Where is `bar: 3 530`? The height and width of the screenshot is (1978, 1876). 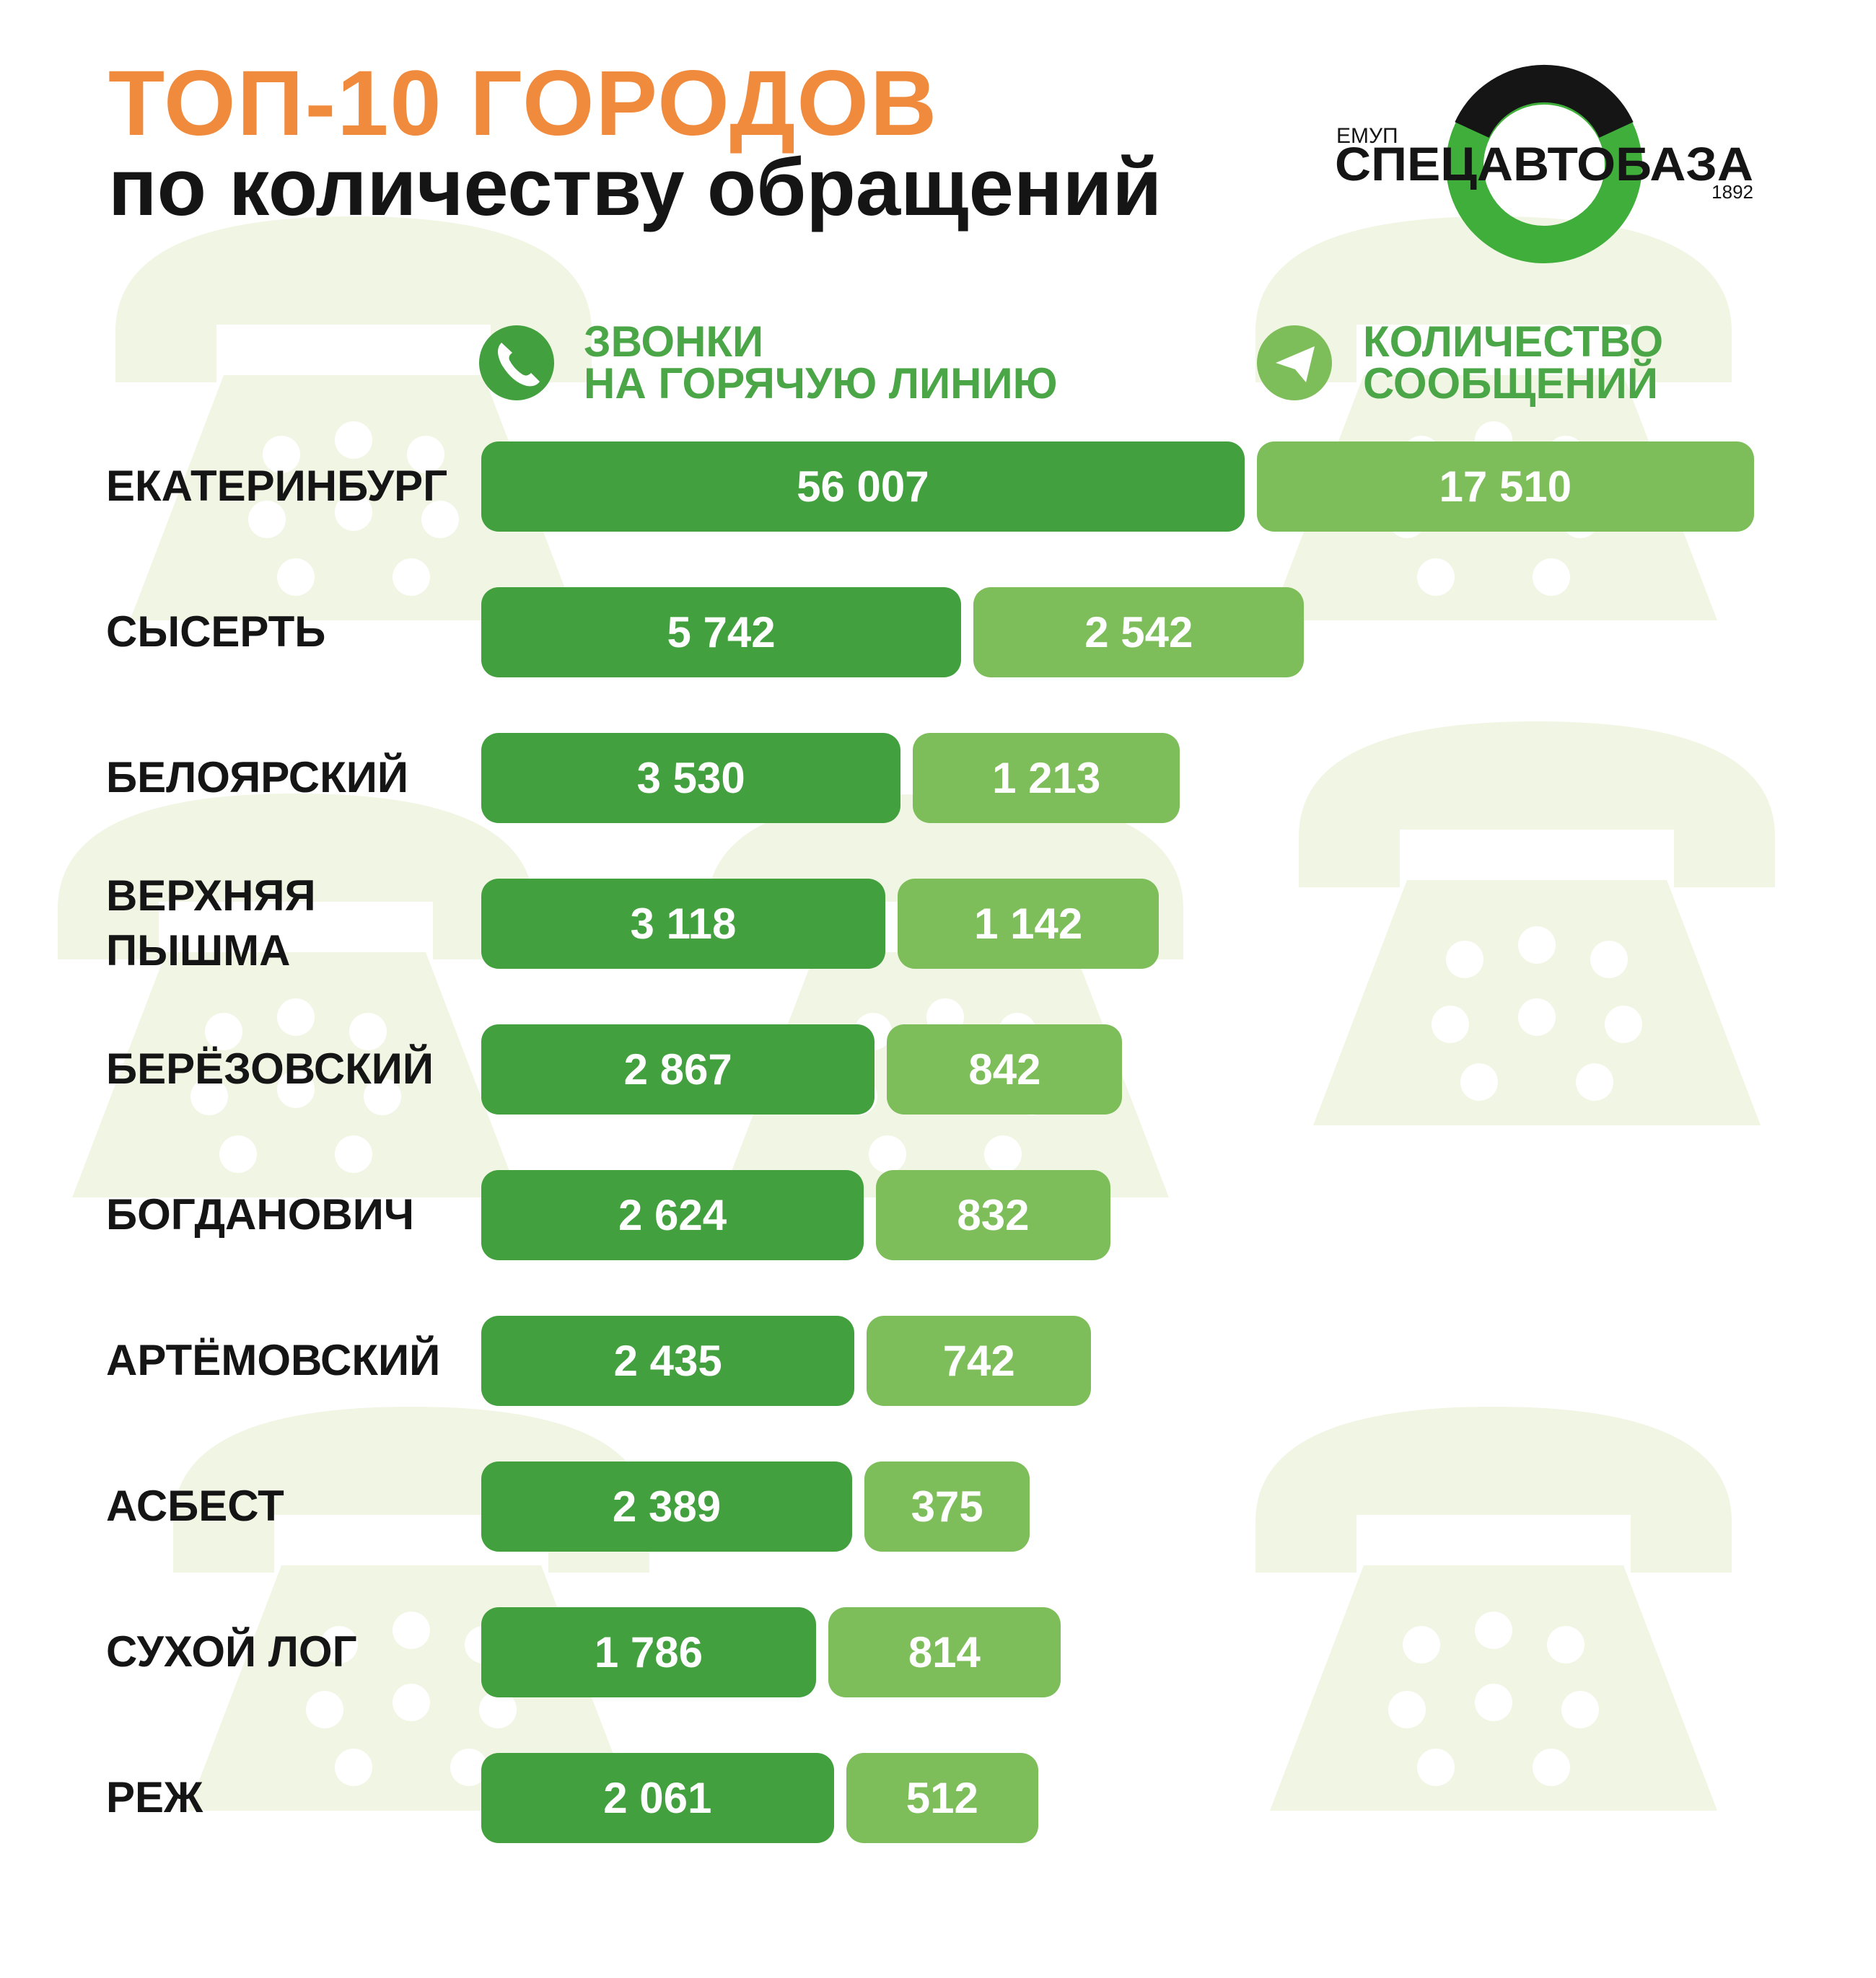 bar: 3 530 is located at coordinates (691, 777).